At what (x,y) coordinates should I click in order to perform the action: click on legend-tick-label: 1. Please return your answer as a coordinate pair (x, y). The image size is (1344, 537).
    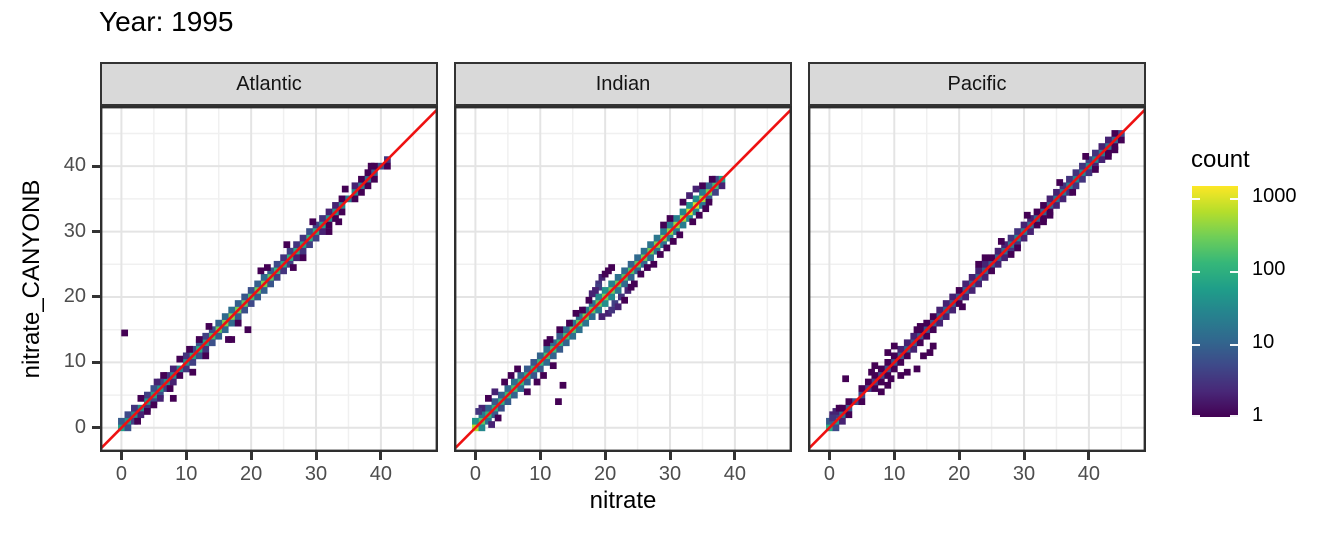
    Looking at the image, I should click on (1258, 415).